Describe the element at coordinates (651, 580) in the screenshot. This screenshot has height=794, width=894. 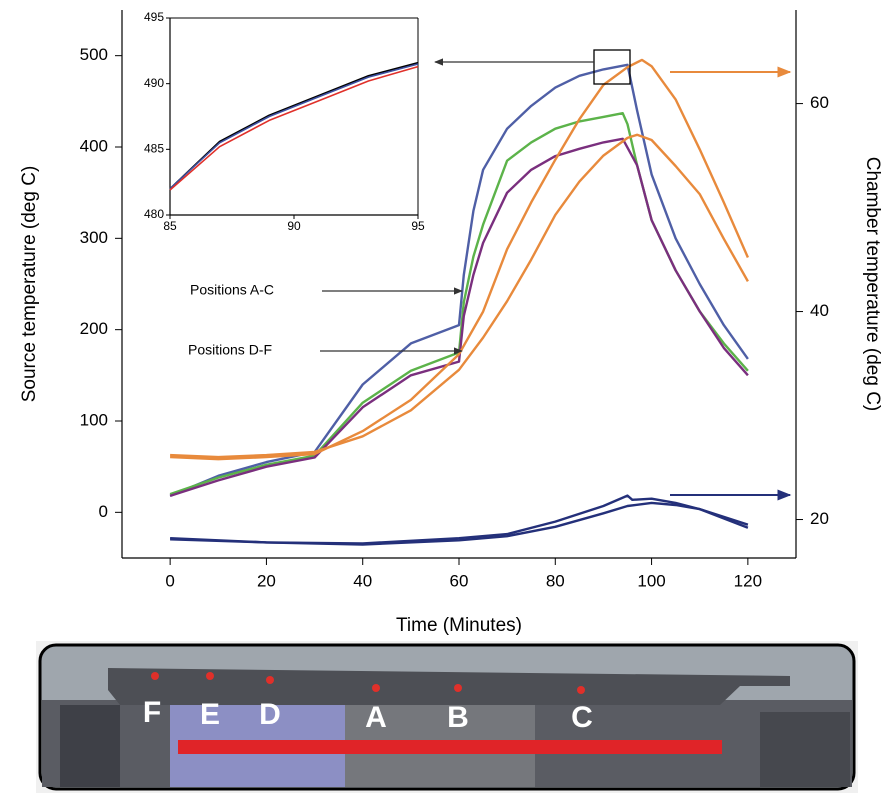
I see `x-tick-label: 100` at that location.